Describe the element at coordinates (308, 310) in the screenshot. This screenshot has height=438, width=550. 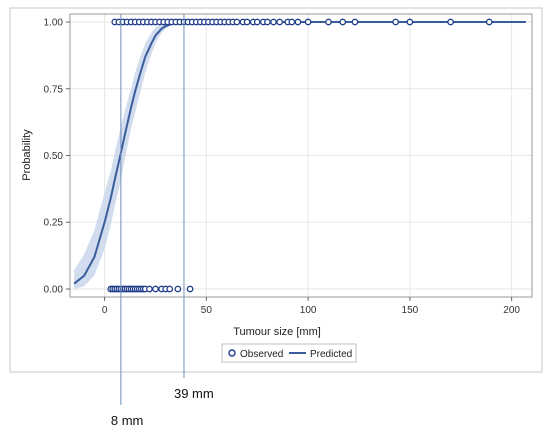
I see `x-tick-label-2: 100` at that location.